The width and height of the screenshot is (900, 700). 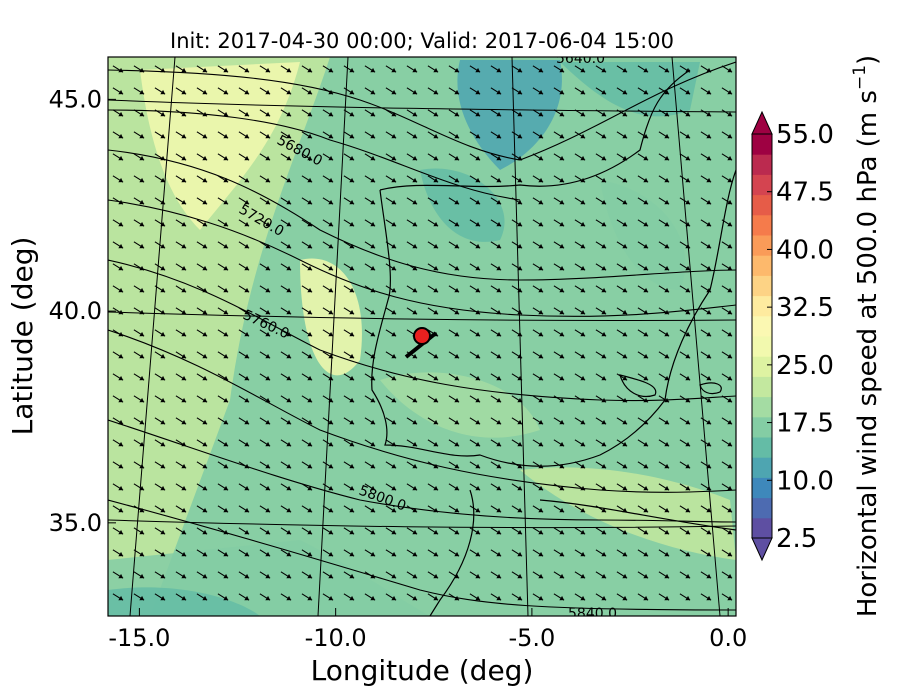 I want to click on colorbar-segment, so click(x=762, y=488).